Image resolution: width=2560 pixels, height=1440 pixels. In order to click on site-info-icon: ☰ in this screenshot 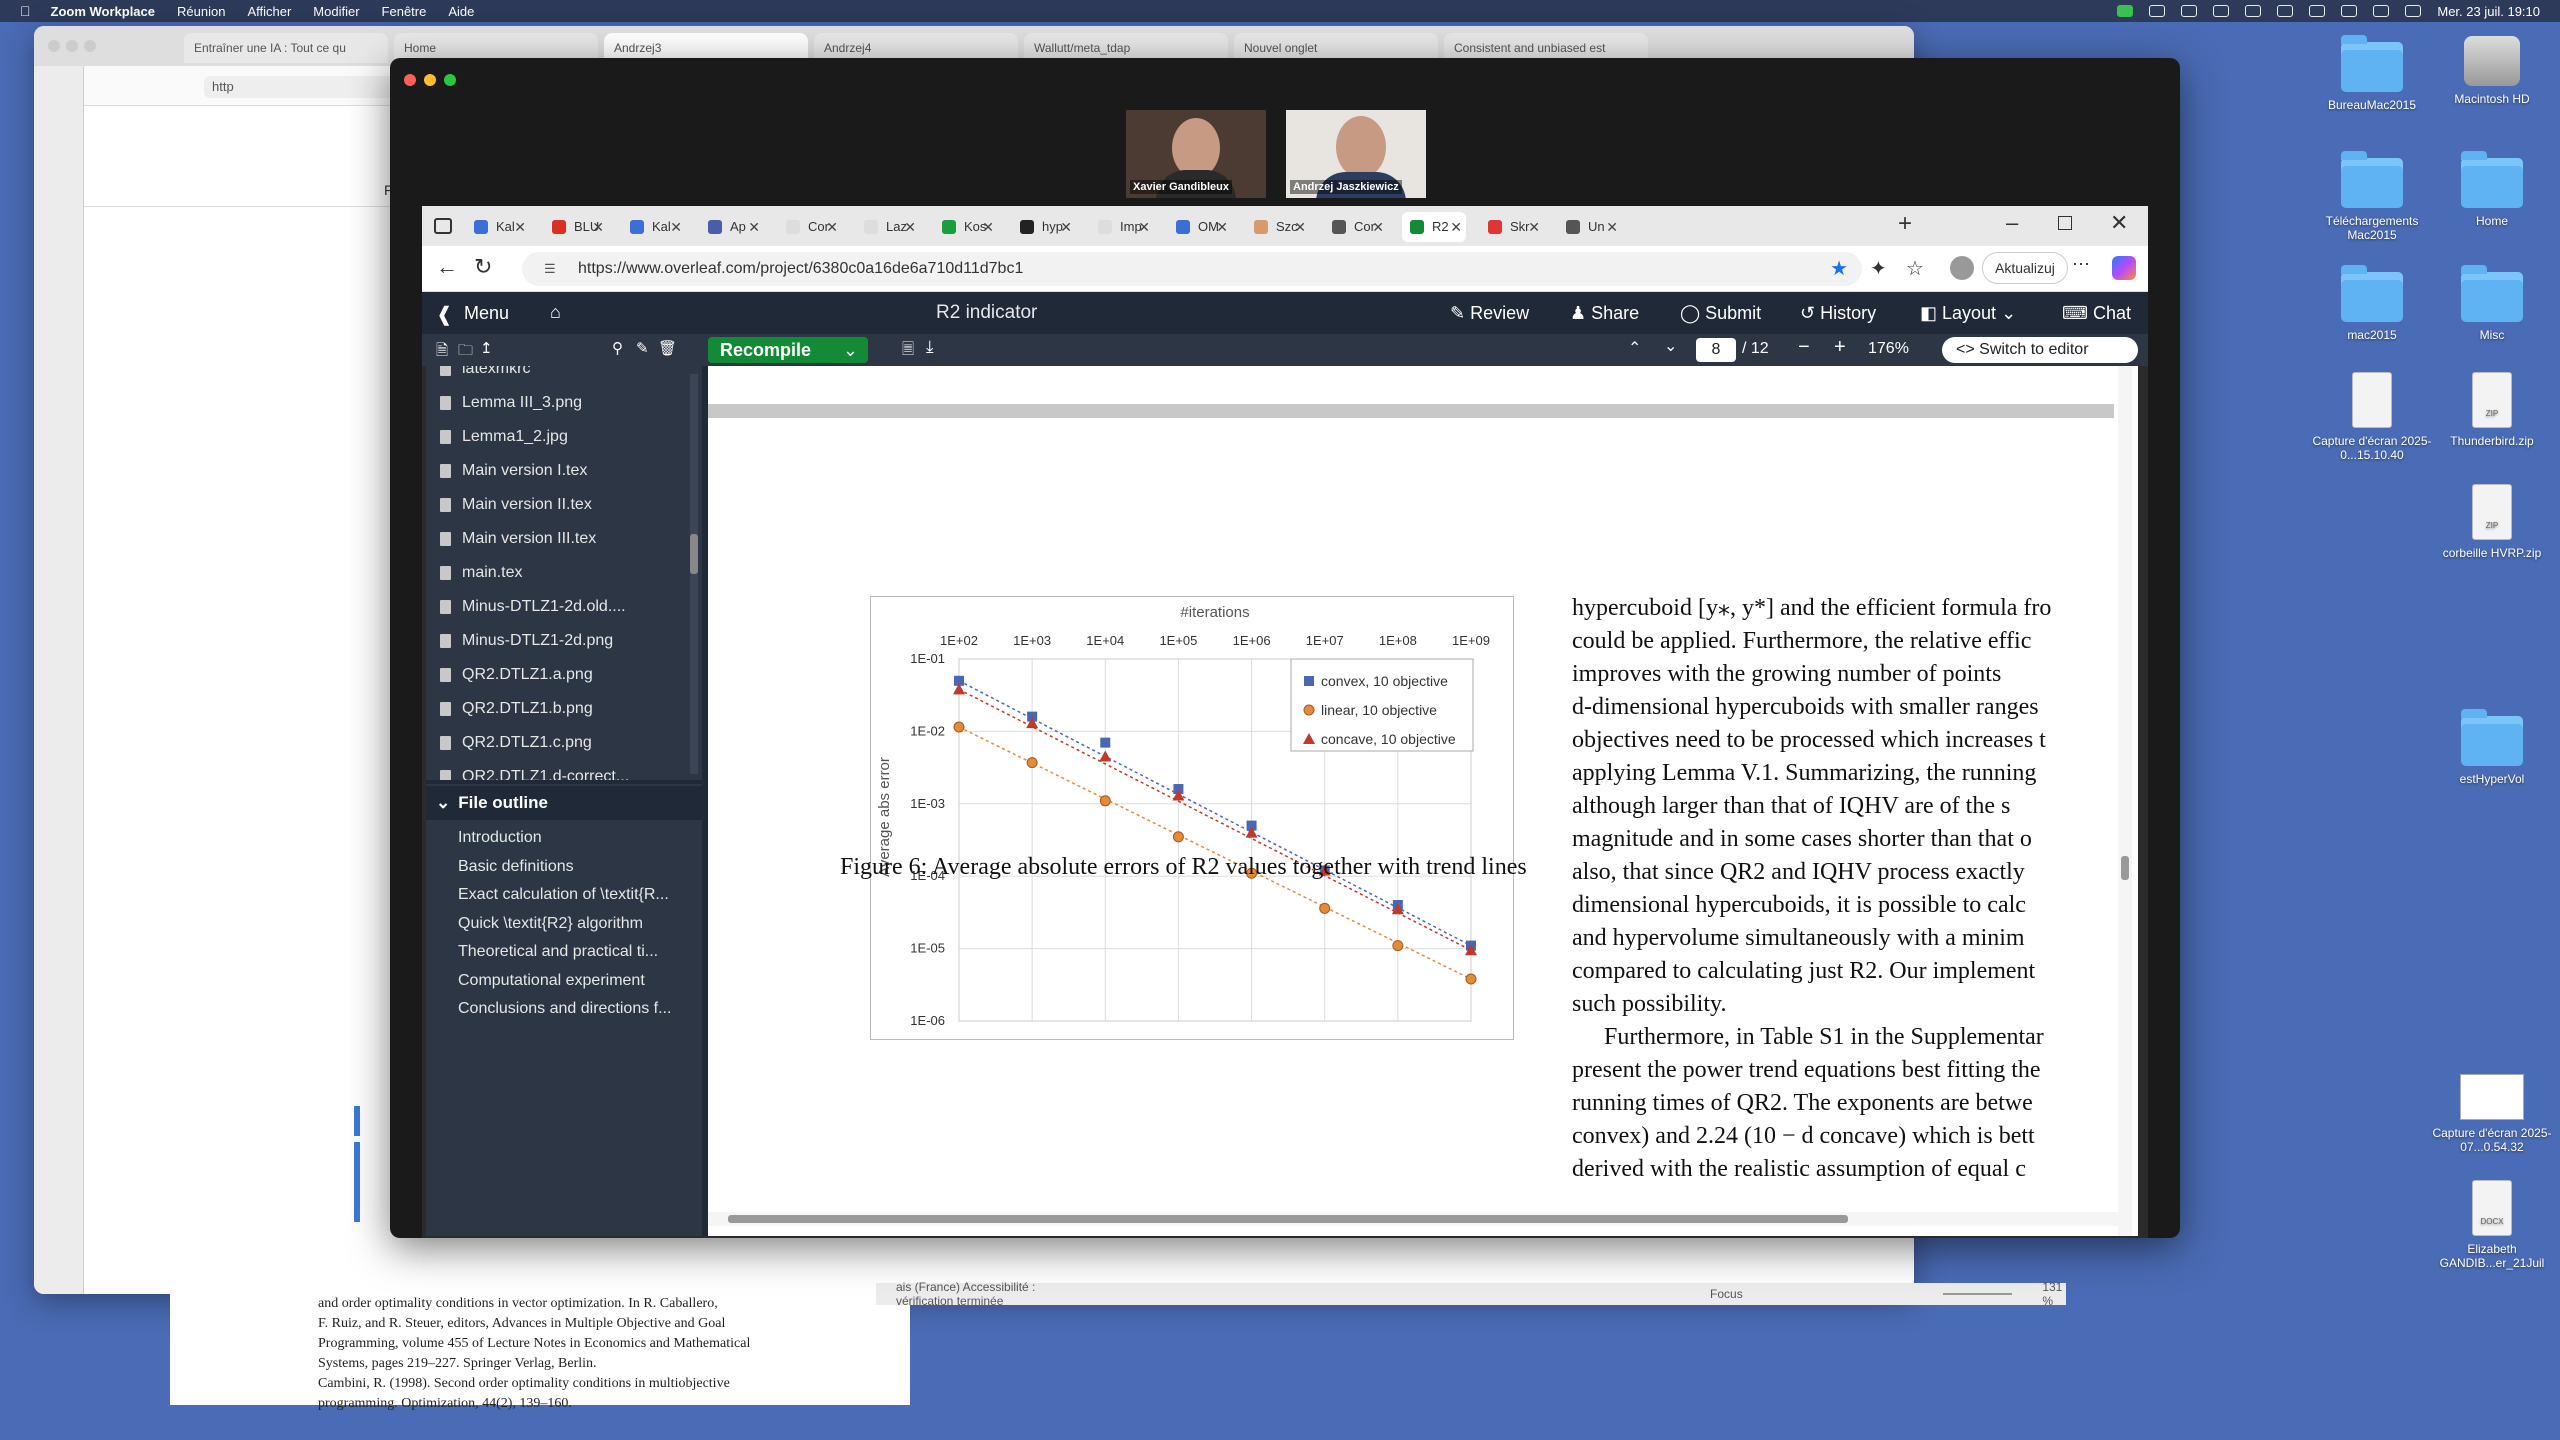, I will do `click(550, 268)`.